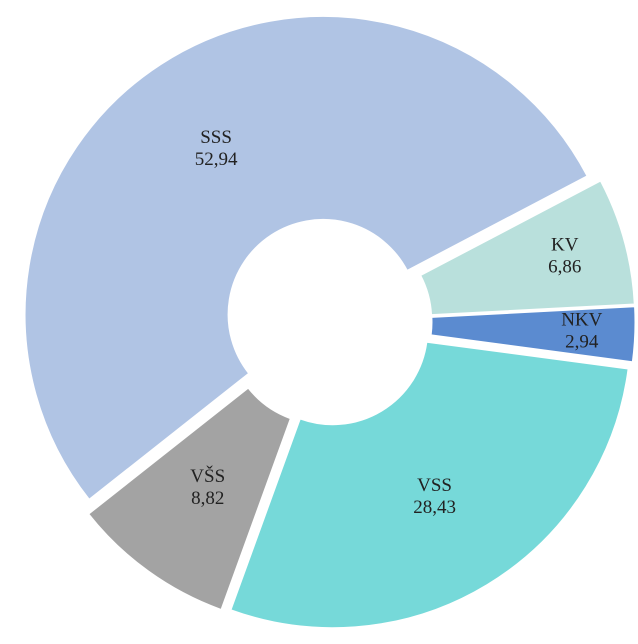 The width and height of the screenshot is (638, 644). What do you see at coordinates (207, 498) in the screenshot?
I see `segment-value: 8,82` at bounding box center [207, 498].